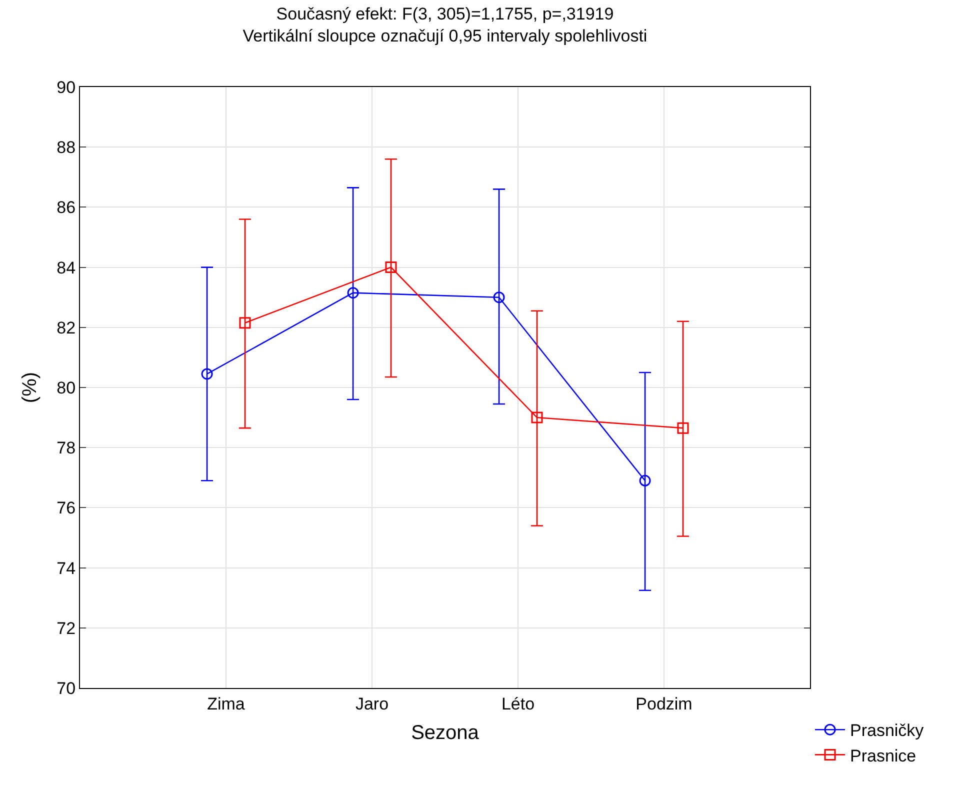 The height and width of the screenshot is (785, 976). I want to click on y-tick-label: 84, so click(66, 268).